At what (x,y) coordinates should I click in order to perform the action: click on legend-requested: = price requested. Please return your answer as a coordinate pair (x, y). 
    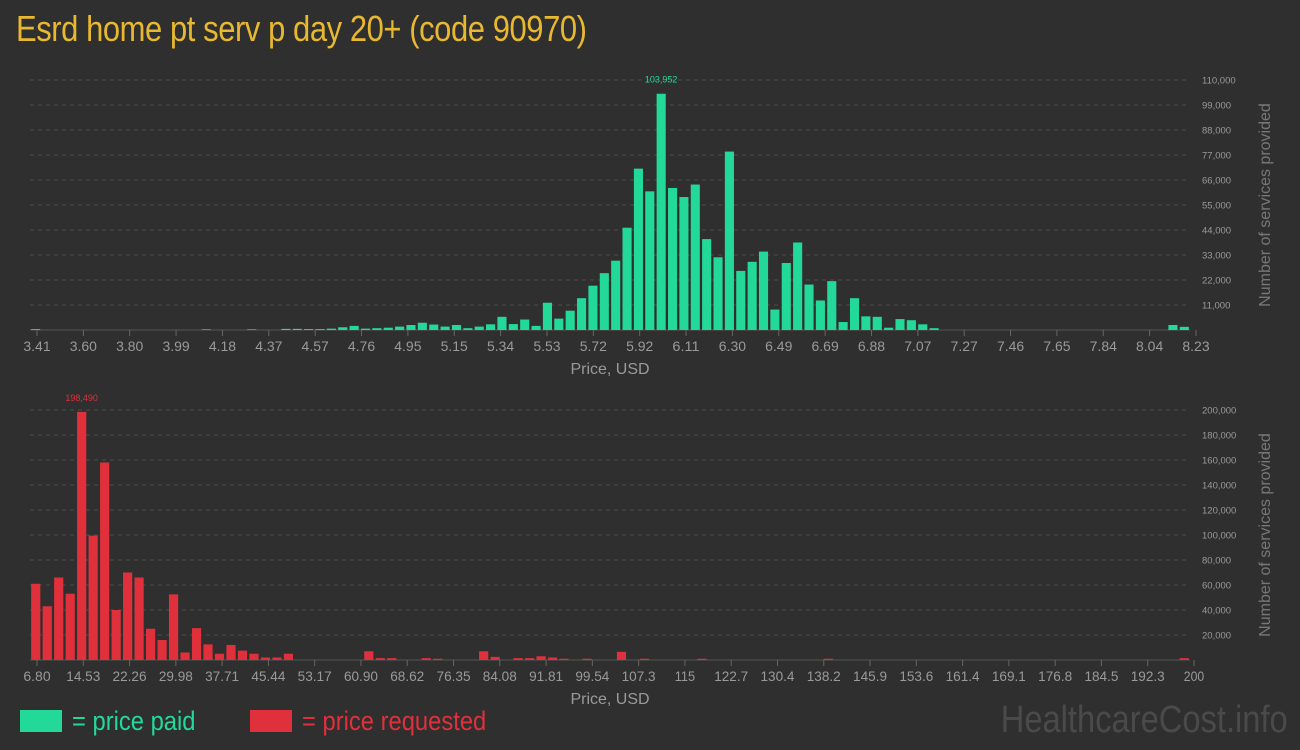
    Looking at the image, I should click on (380, 721).